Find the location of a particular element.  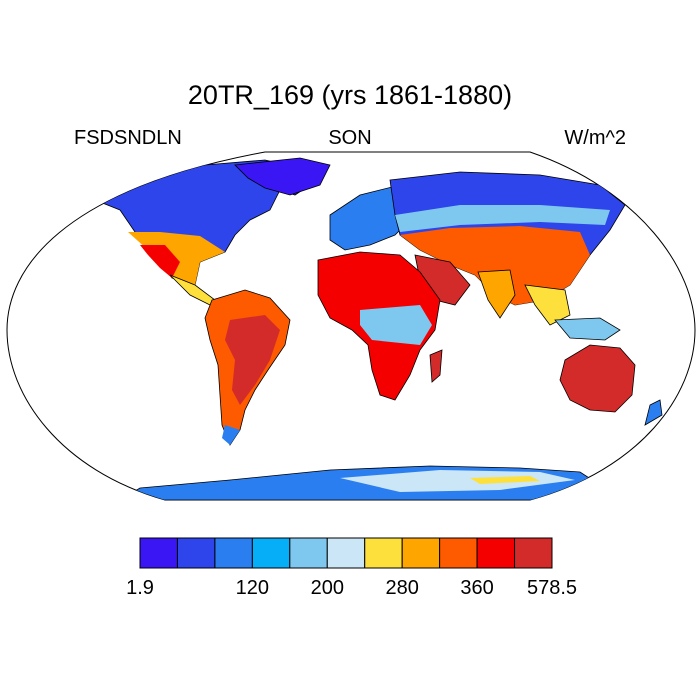

colorbar-tick-label: 200 is located at coordinates (327, 588).